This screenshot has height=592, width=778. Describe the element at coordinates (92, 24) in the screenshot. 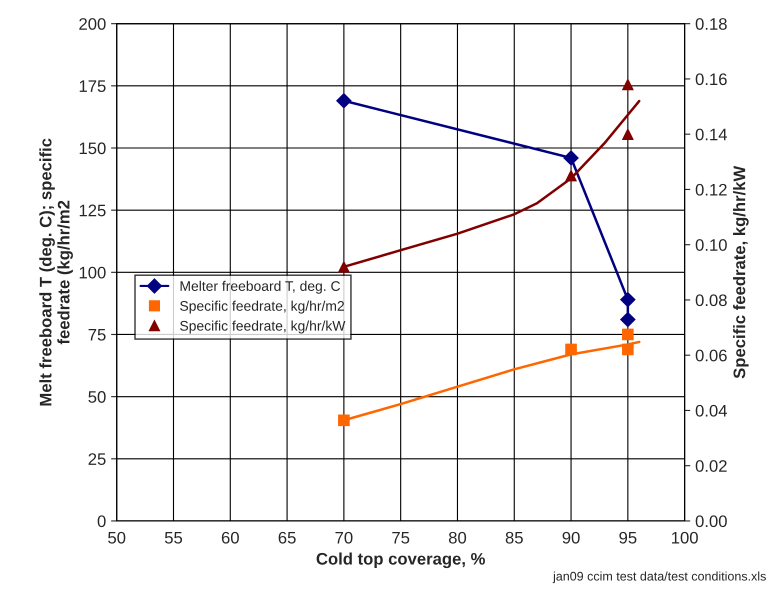

I see `y-tick-label: 200` at that location.